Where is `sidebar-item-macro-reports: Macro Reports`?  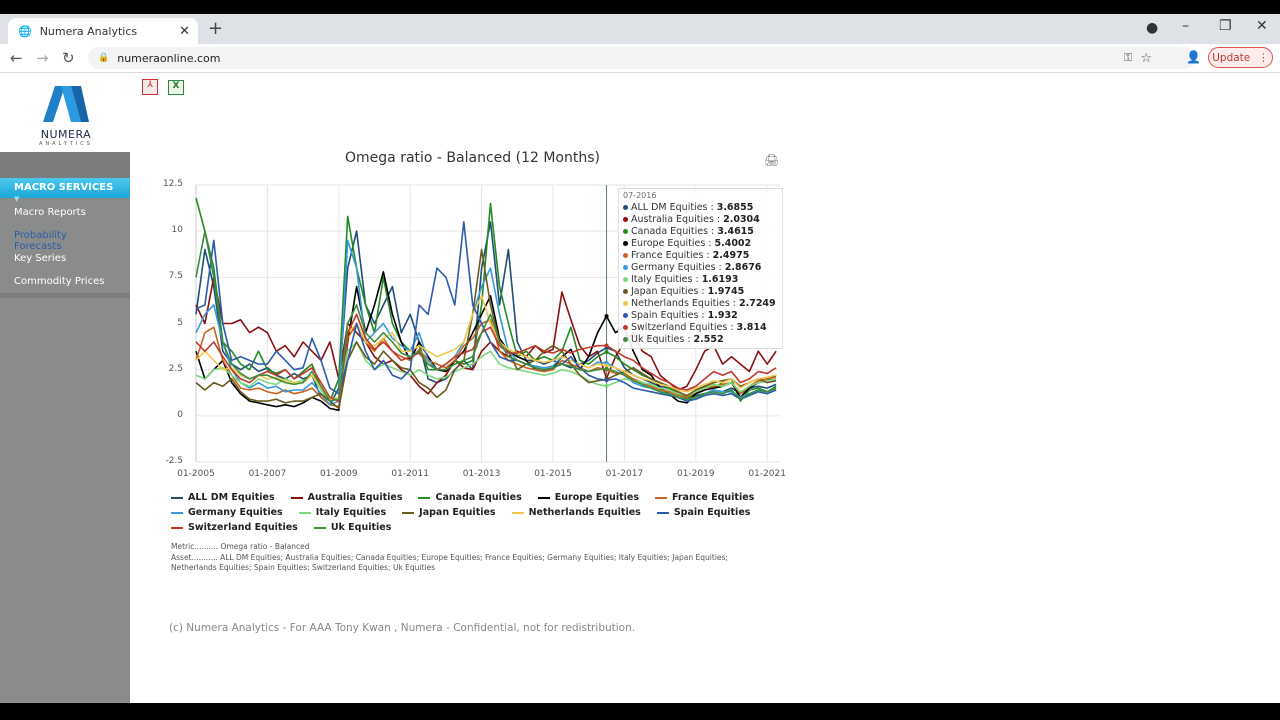 sidebar-item-macro-reports: Macro Reports is located at coordinates (50, 212).